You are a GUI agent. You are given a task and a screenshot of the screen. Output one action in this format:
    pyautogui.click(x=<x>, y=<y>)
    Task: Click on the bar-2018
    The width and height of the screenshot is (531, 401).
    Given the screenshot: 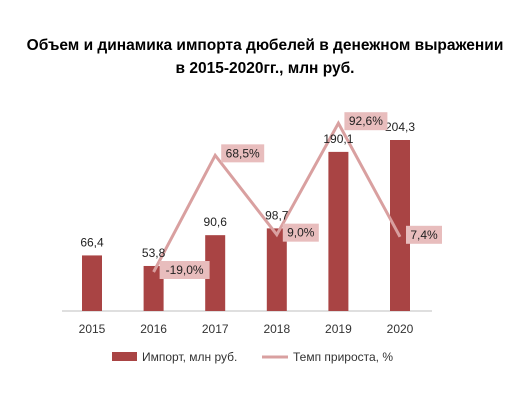 What is the action you would take?
    pyautogui.click(x=276, y=269)
    